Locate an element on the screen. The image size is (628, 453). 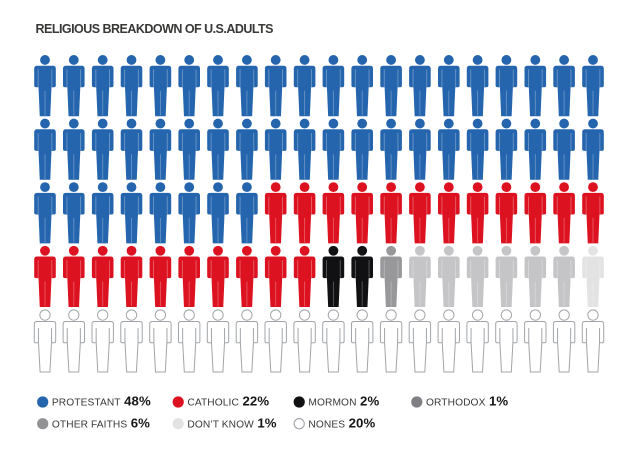
svg-text:RELIGIOUS BREAKDOWN OF U.S.ADU: RELIGIOUS BREAKDOWN OF U.S.ADULTS is located at coordinates (155, 29).